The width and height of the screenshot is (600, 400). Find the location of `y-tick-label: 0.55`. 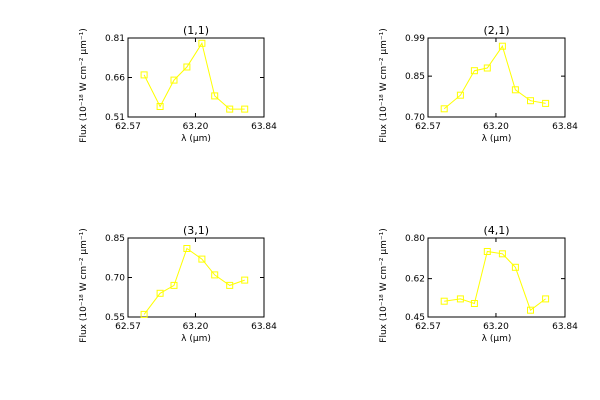

y-tick-label: 0.55 is located at coordinates (115, 318).